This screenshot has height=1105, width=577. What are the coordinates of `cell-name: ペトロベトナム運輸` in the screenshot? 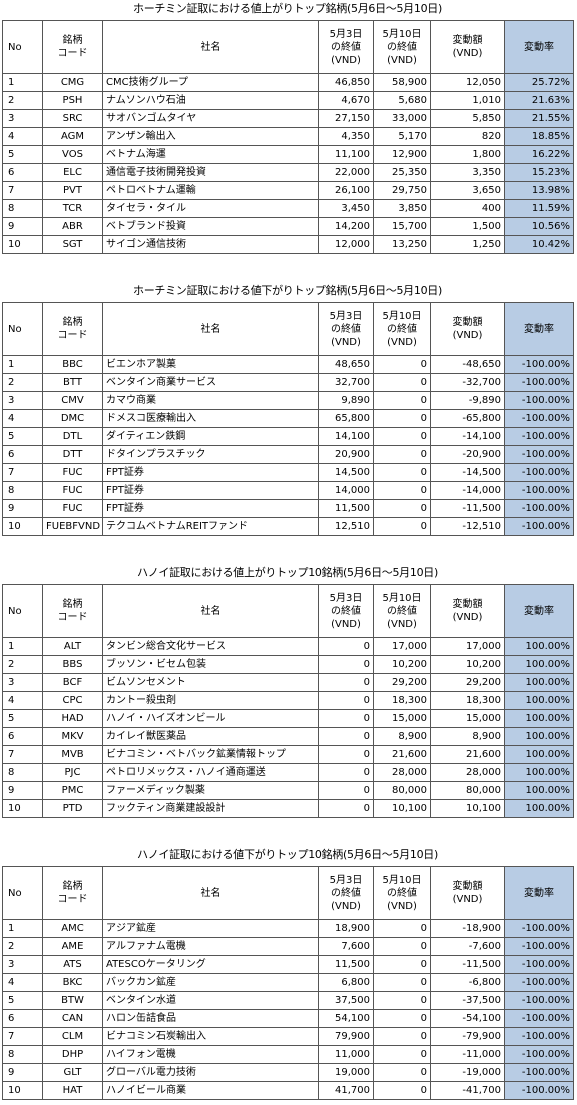 It's located at (210, 190).